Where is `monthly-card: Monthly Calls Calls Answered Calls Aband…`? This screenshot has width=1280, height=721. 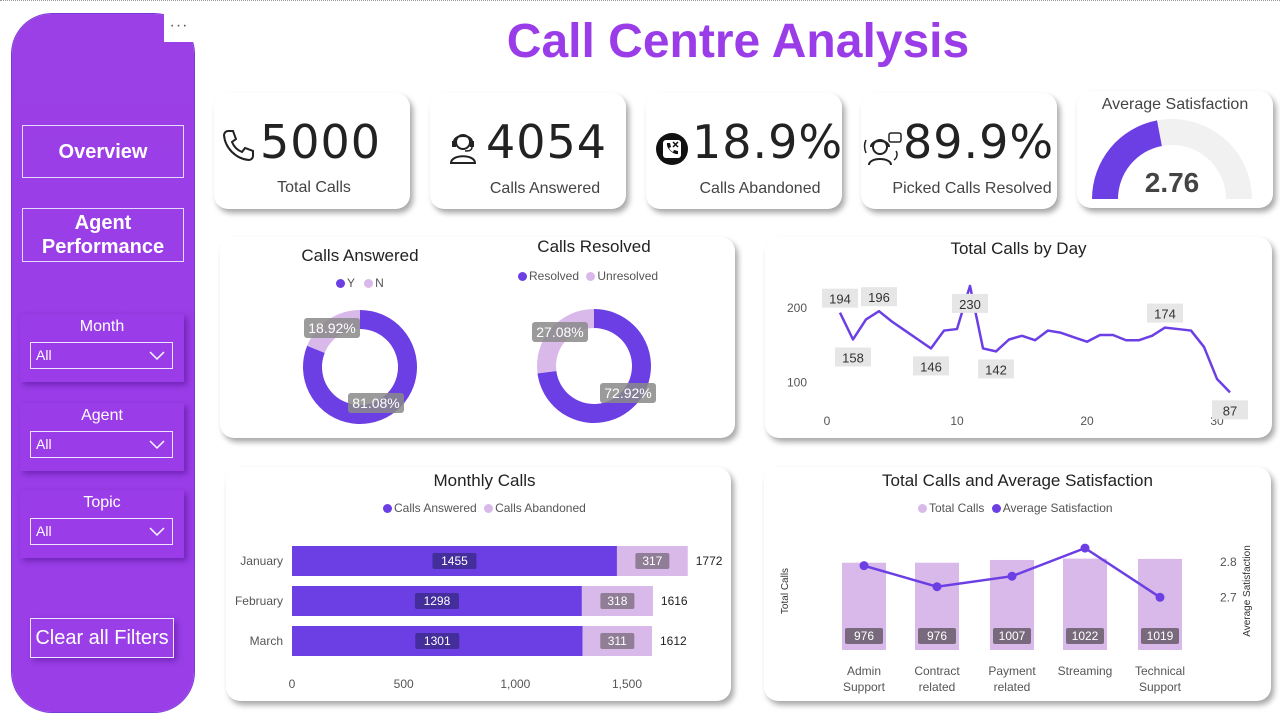 monthly-card: Monthly Calls Calls Answered Calls Aband… is located at coordinates (478, 584).